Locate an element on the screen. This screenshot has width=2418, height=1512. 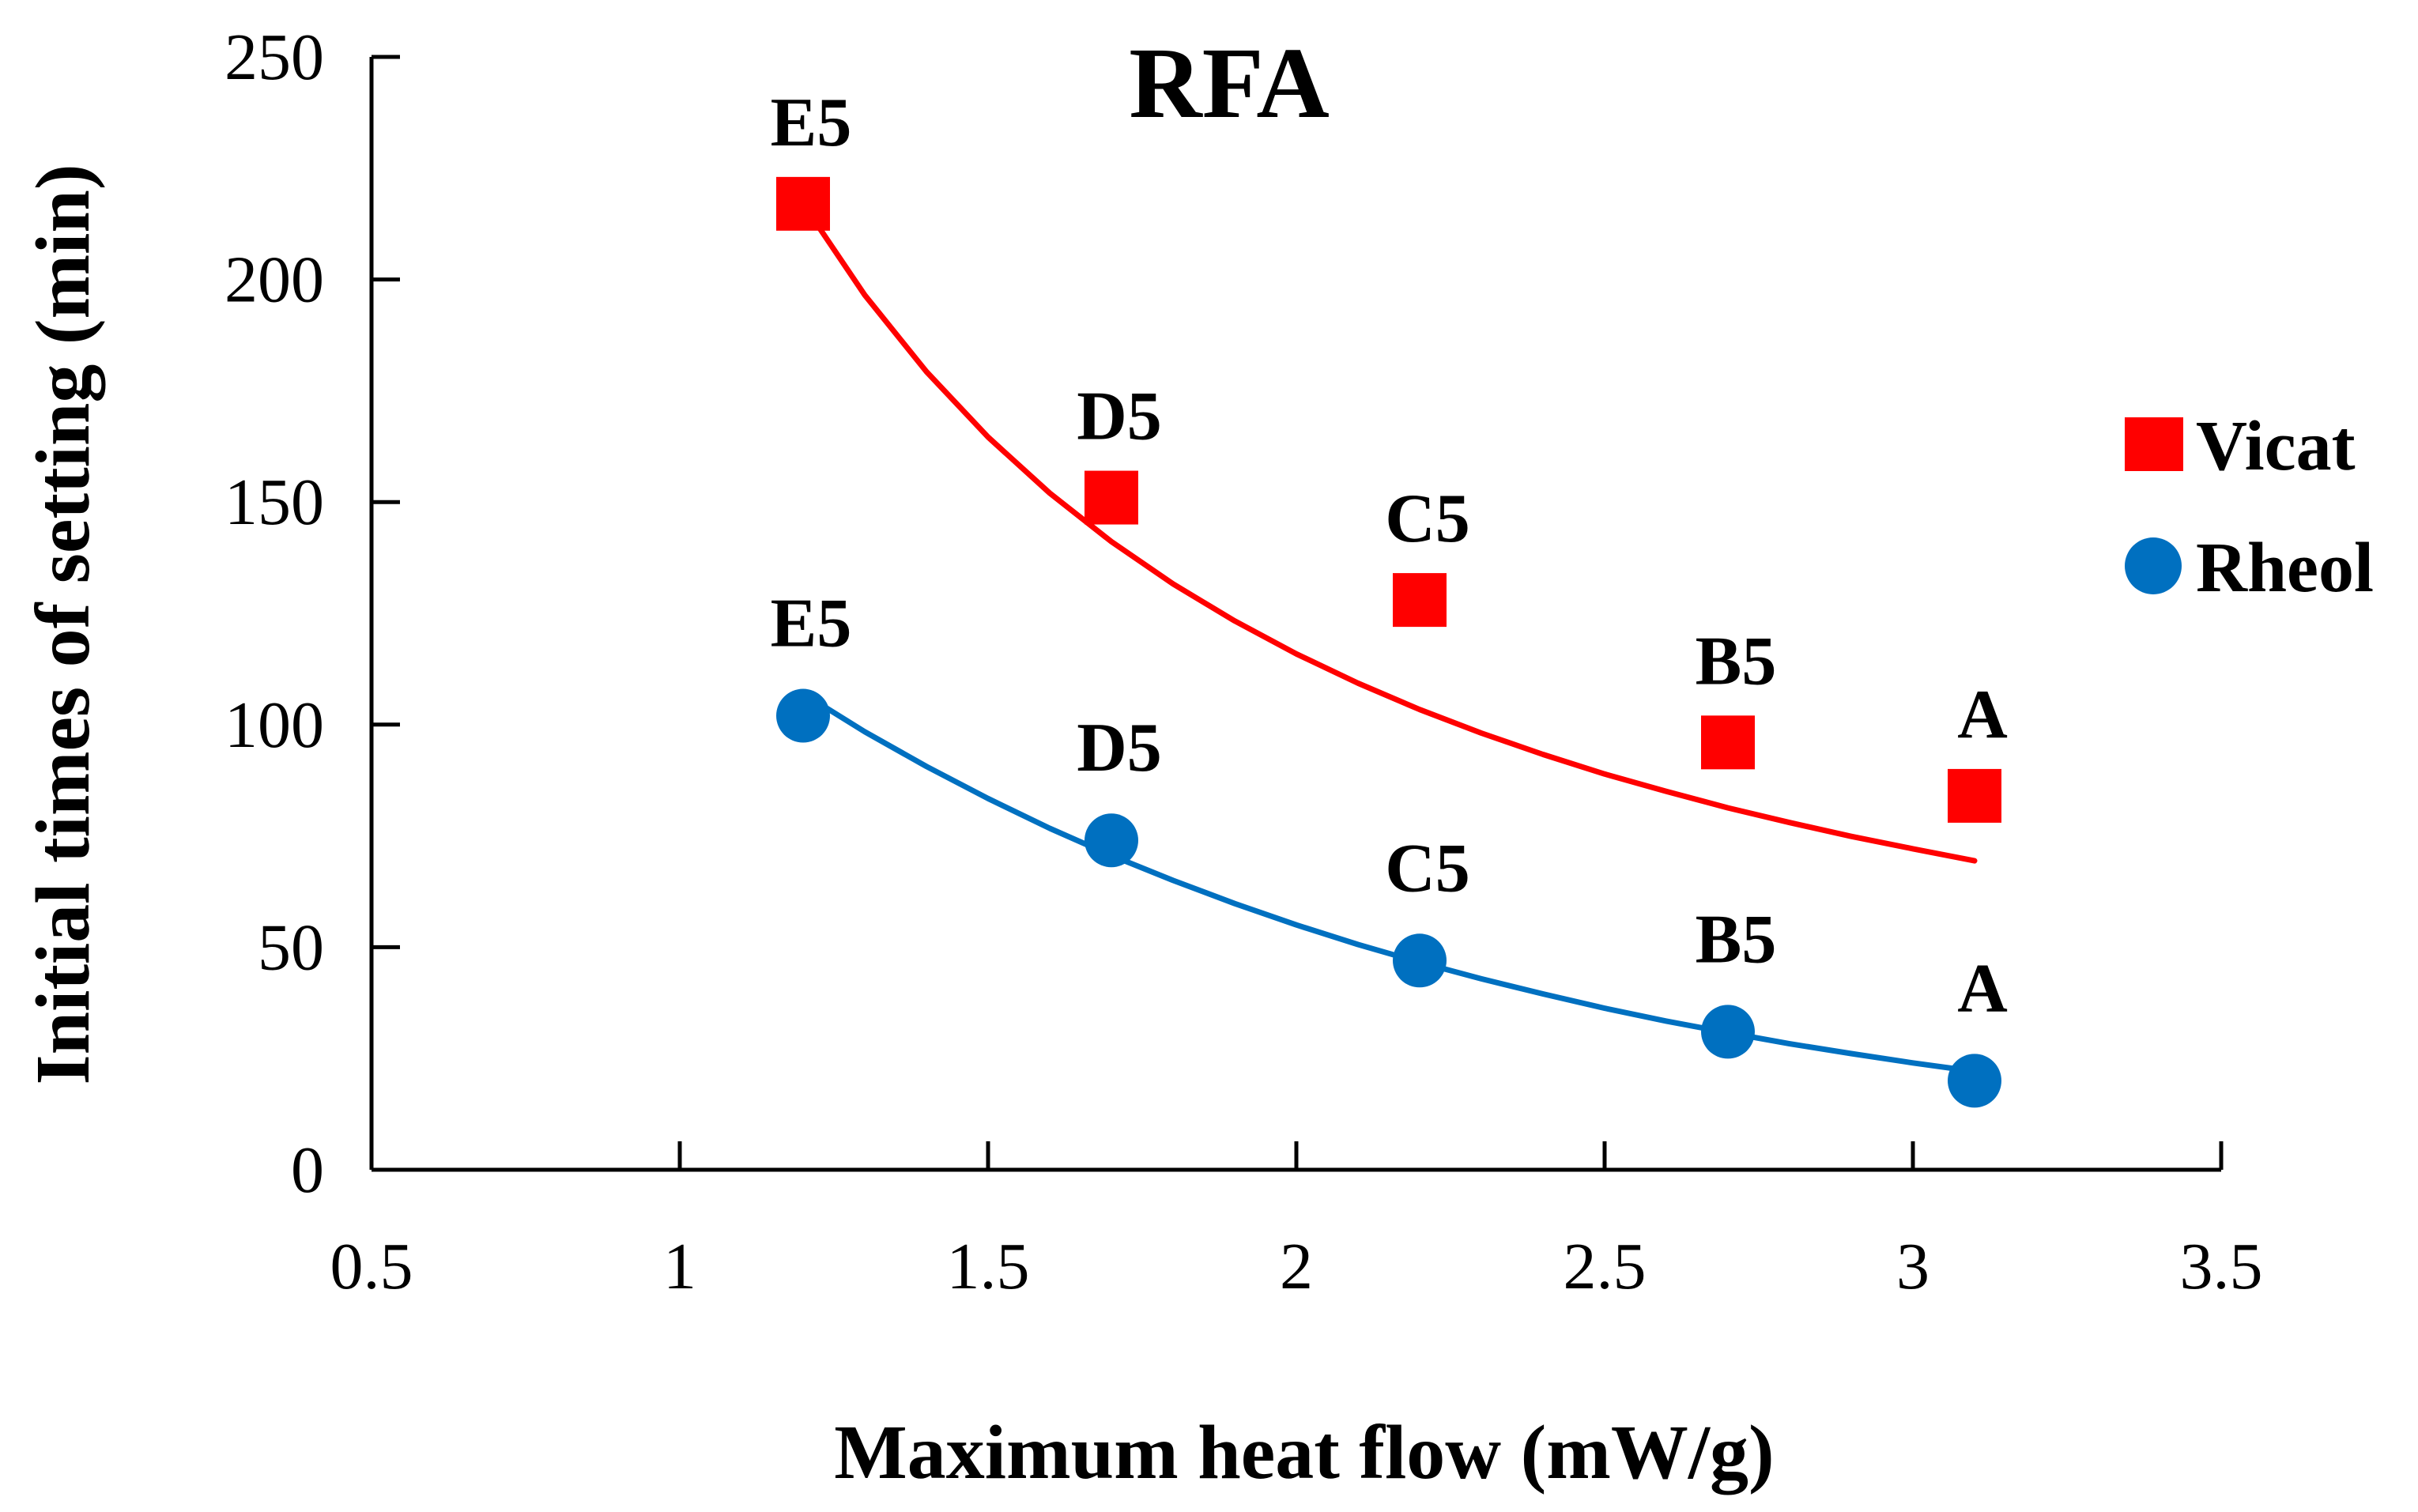
y-tick-label: 250 is located at coordinates (274, 57).